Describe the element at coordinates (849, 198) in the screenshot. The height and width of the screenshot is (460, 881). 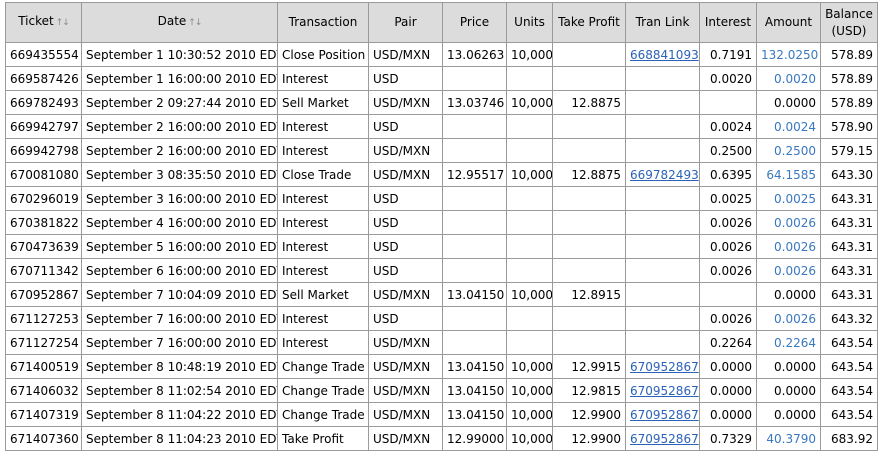
I see `cell-balance: 643.31` at that location.